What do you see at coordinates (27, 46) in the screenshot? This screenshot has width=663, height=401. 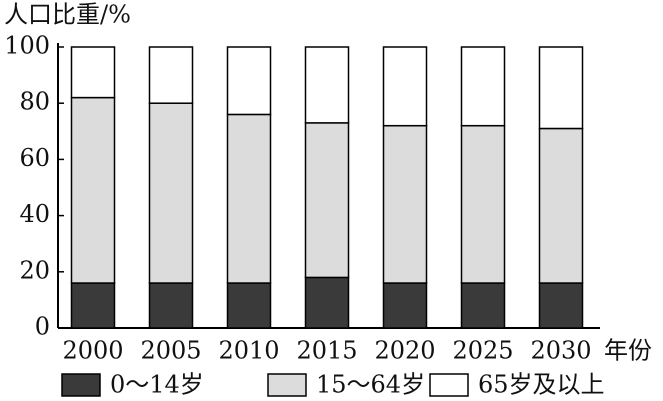 I see `y-tick-label: 100` at bounding box center [27, 46].